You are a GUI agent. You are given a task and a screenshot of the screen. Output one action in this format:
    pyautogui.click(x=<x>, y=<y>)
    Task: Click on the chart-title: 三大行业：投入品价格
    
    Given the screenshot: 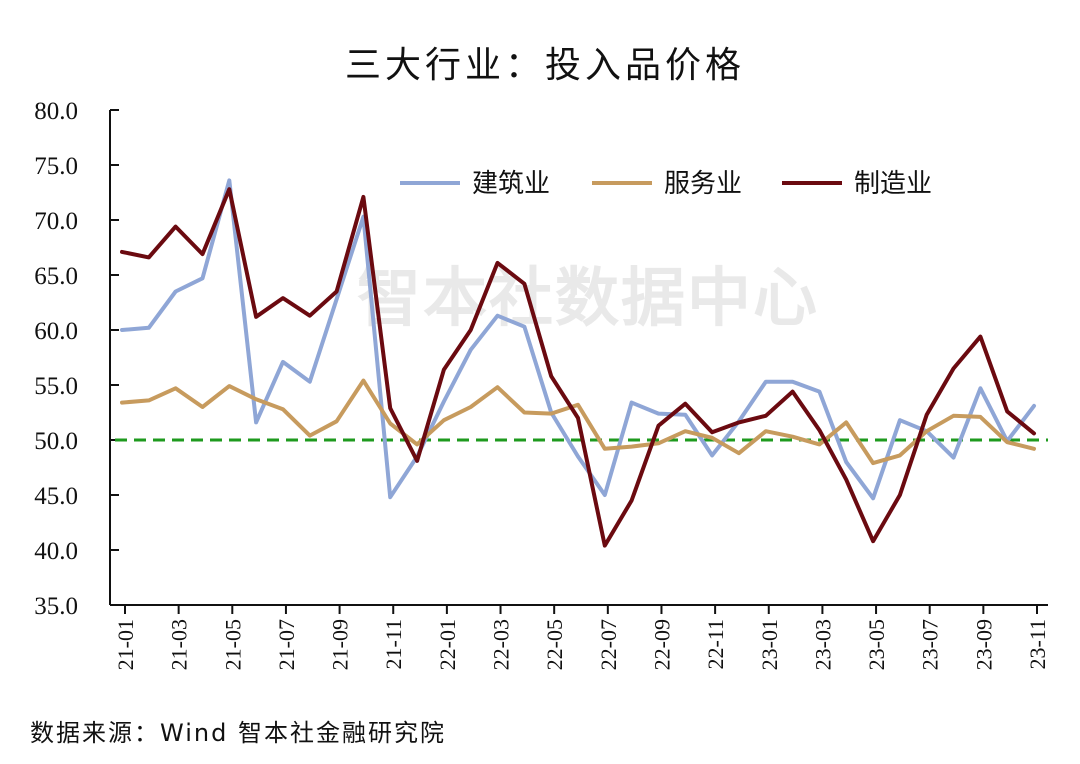 What is the action you would take?
    pyautogui.click(x=545, y=65)
    